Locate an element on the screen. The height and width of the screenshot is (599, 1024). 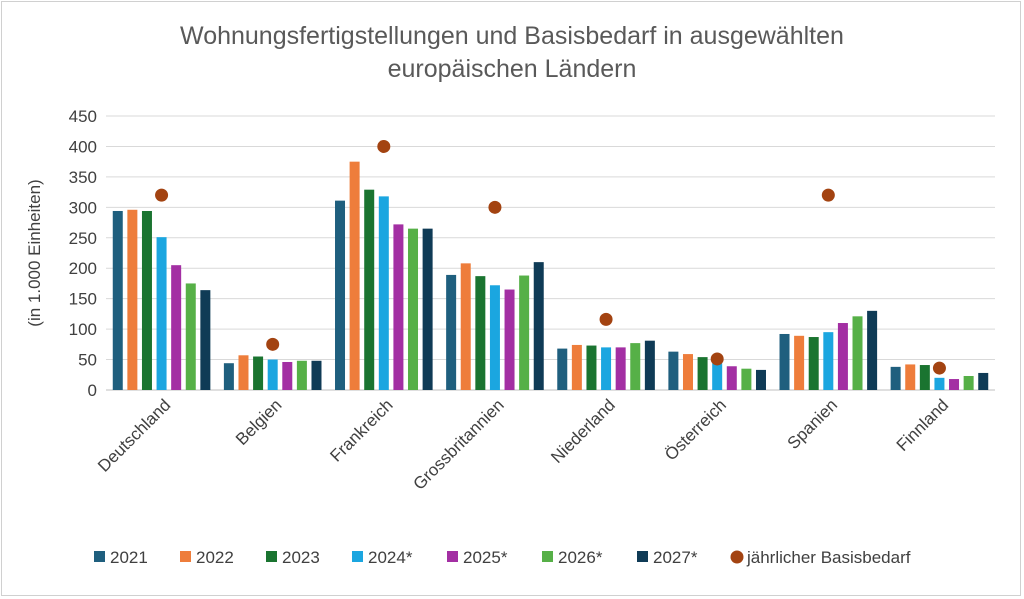
legend-label: 2023 is located at coordinates (301, 557).